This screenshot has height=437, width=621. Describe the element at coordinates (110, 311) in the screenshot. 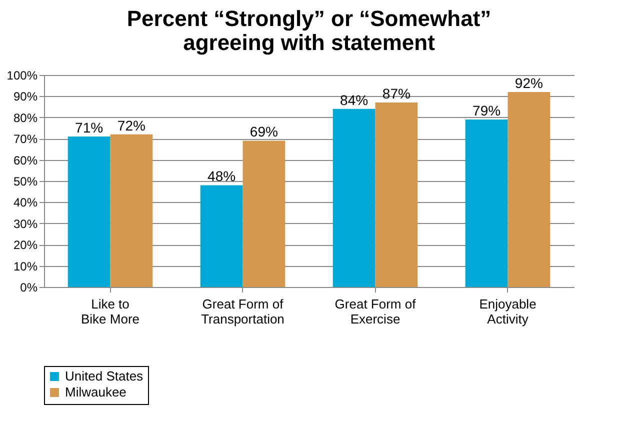

I see `x-tick-label: Like to Bike More` at that location.